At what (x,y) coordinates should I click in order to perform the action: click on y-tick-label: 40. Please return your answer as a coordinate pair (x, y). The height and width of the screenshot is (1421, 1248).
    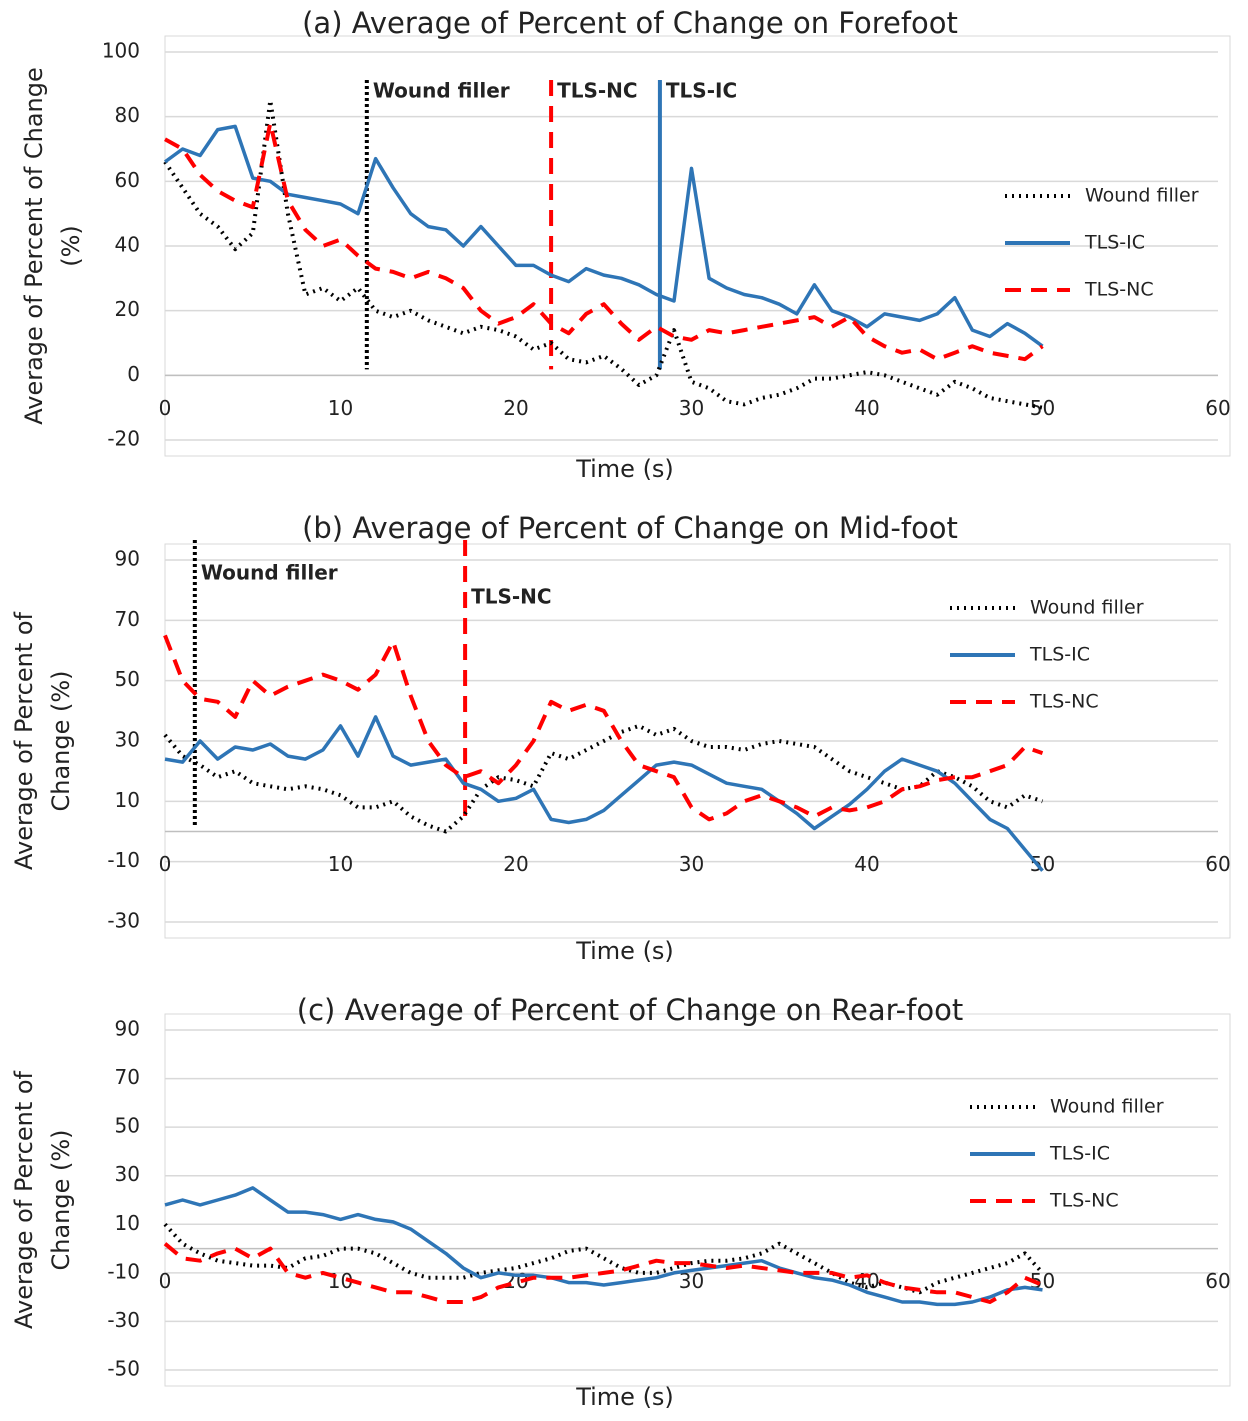
    Looking at the image, I should click on (127, 245).